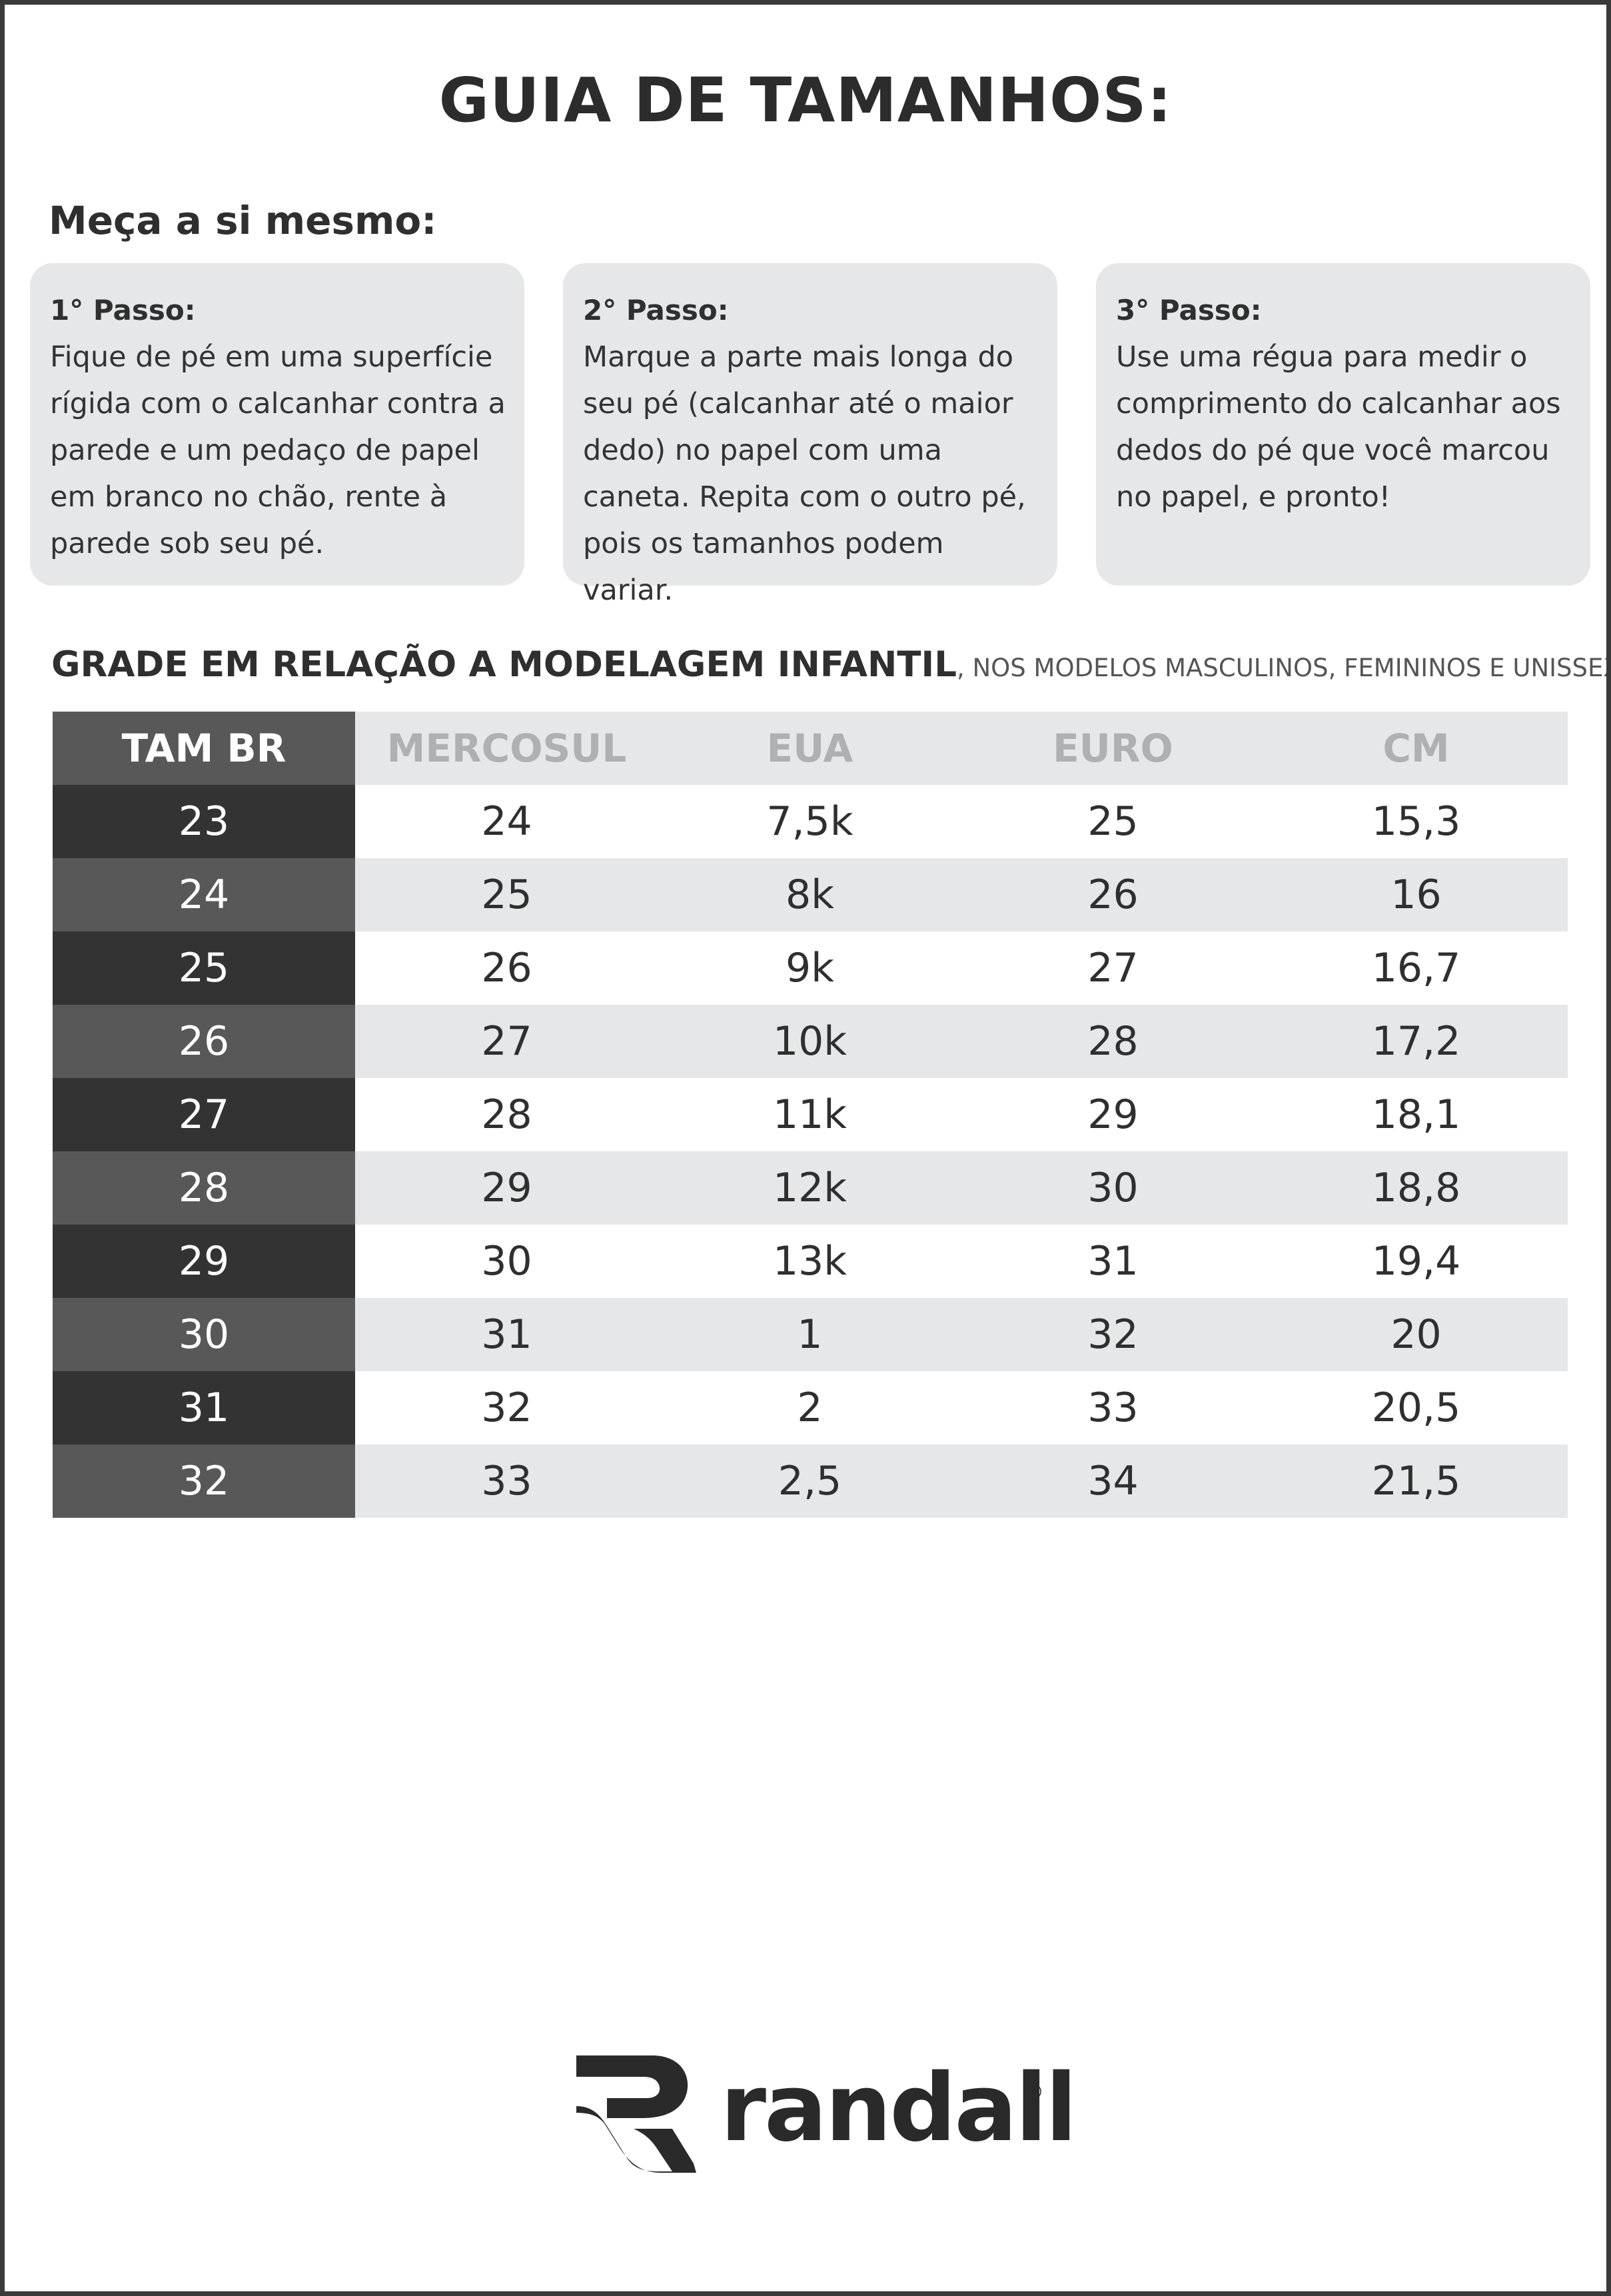 This screenshot has height=2296, width=1611. Describe the element at coordinates (1333, 450) in the screenshot. I see `step-line: dedos do pé que você marcou` at that location.